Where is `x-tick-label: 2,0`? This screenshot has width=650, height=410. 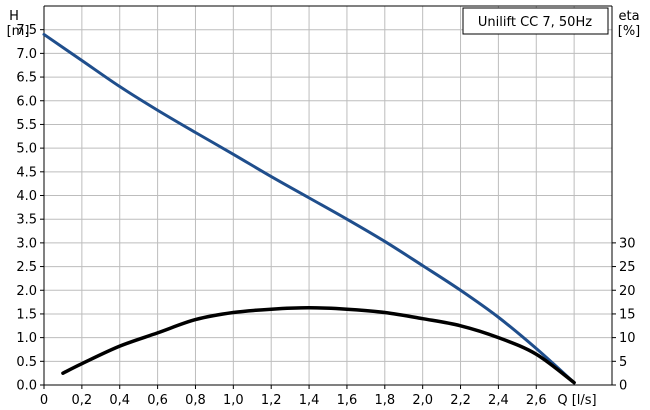 x-tick-label: 2,0 is located at coordinates (422, 400).